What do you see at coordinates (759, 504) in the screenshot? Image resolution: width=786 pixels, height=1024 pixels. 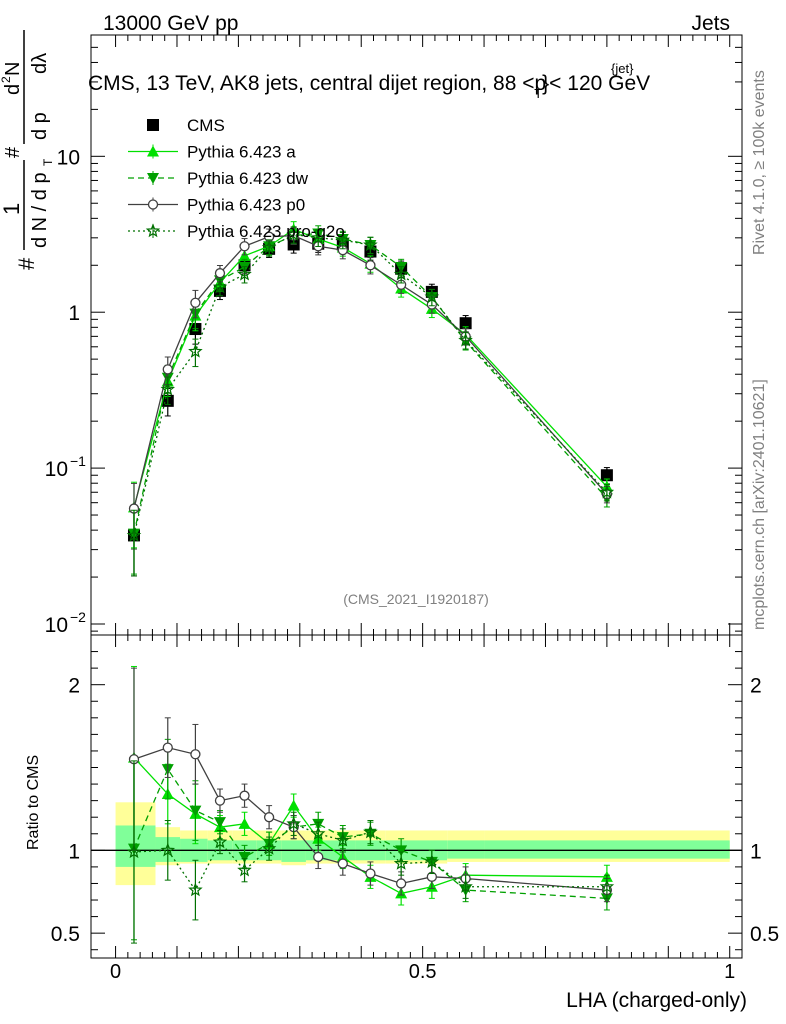 I see `mcplots-label: mcplots.cern.ch [arXiv:2401.10621]` at bounding box center [759, 504].